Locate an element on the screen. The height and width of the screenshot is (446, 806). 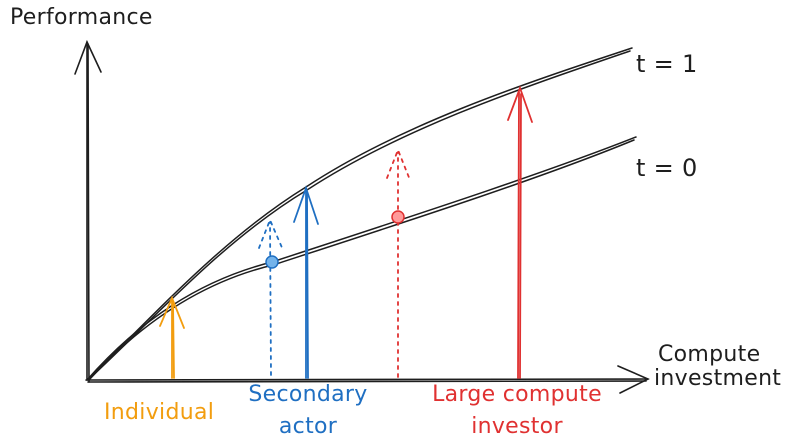
x-axis-line is located at coordinates (367, 379).